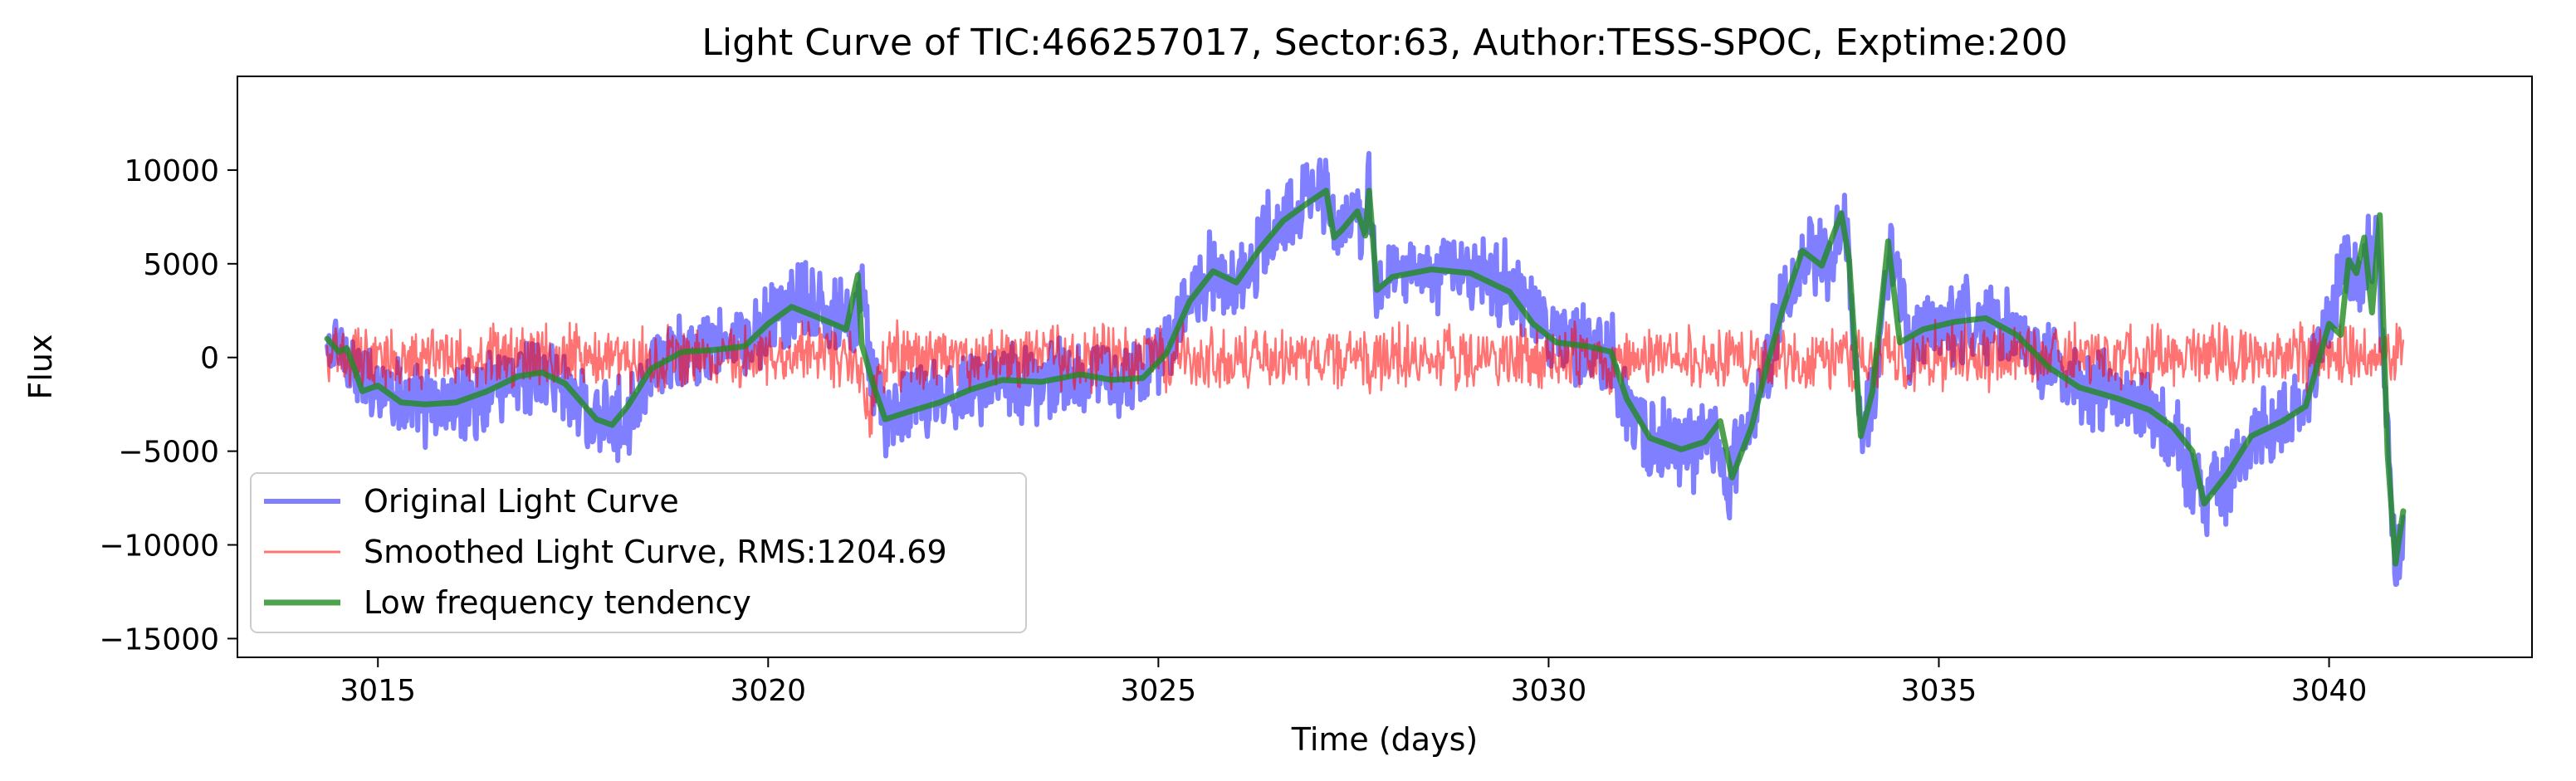 This screenshot has width=2576, height=781. Describe the element at coordinates (378, 691) in the screenshot. I see `x-tick-label: 3015` at that location.